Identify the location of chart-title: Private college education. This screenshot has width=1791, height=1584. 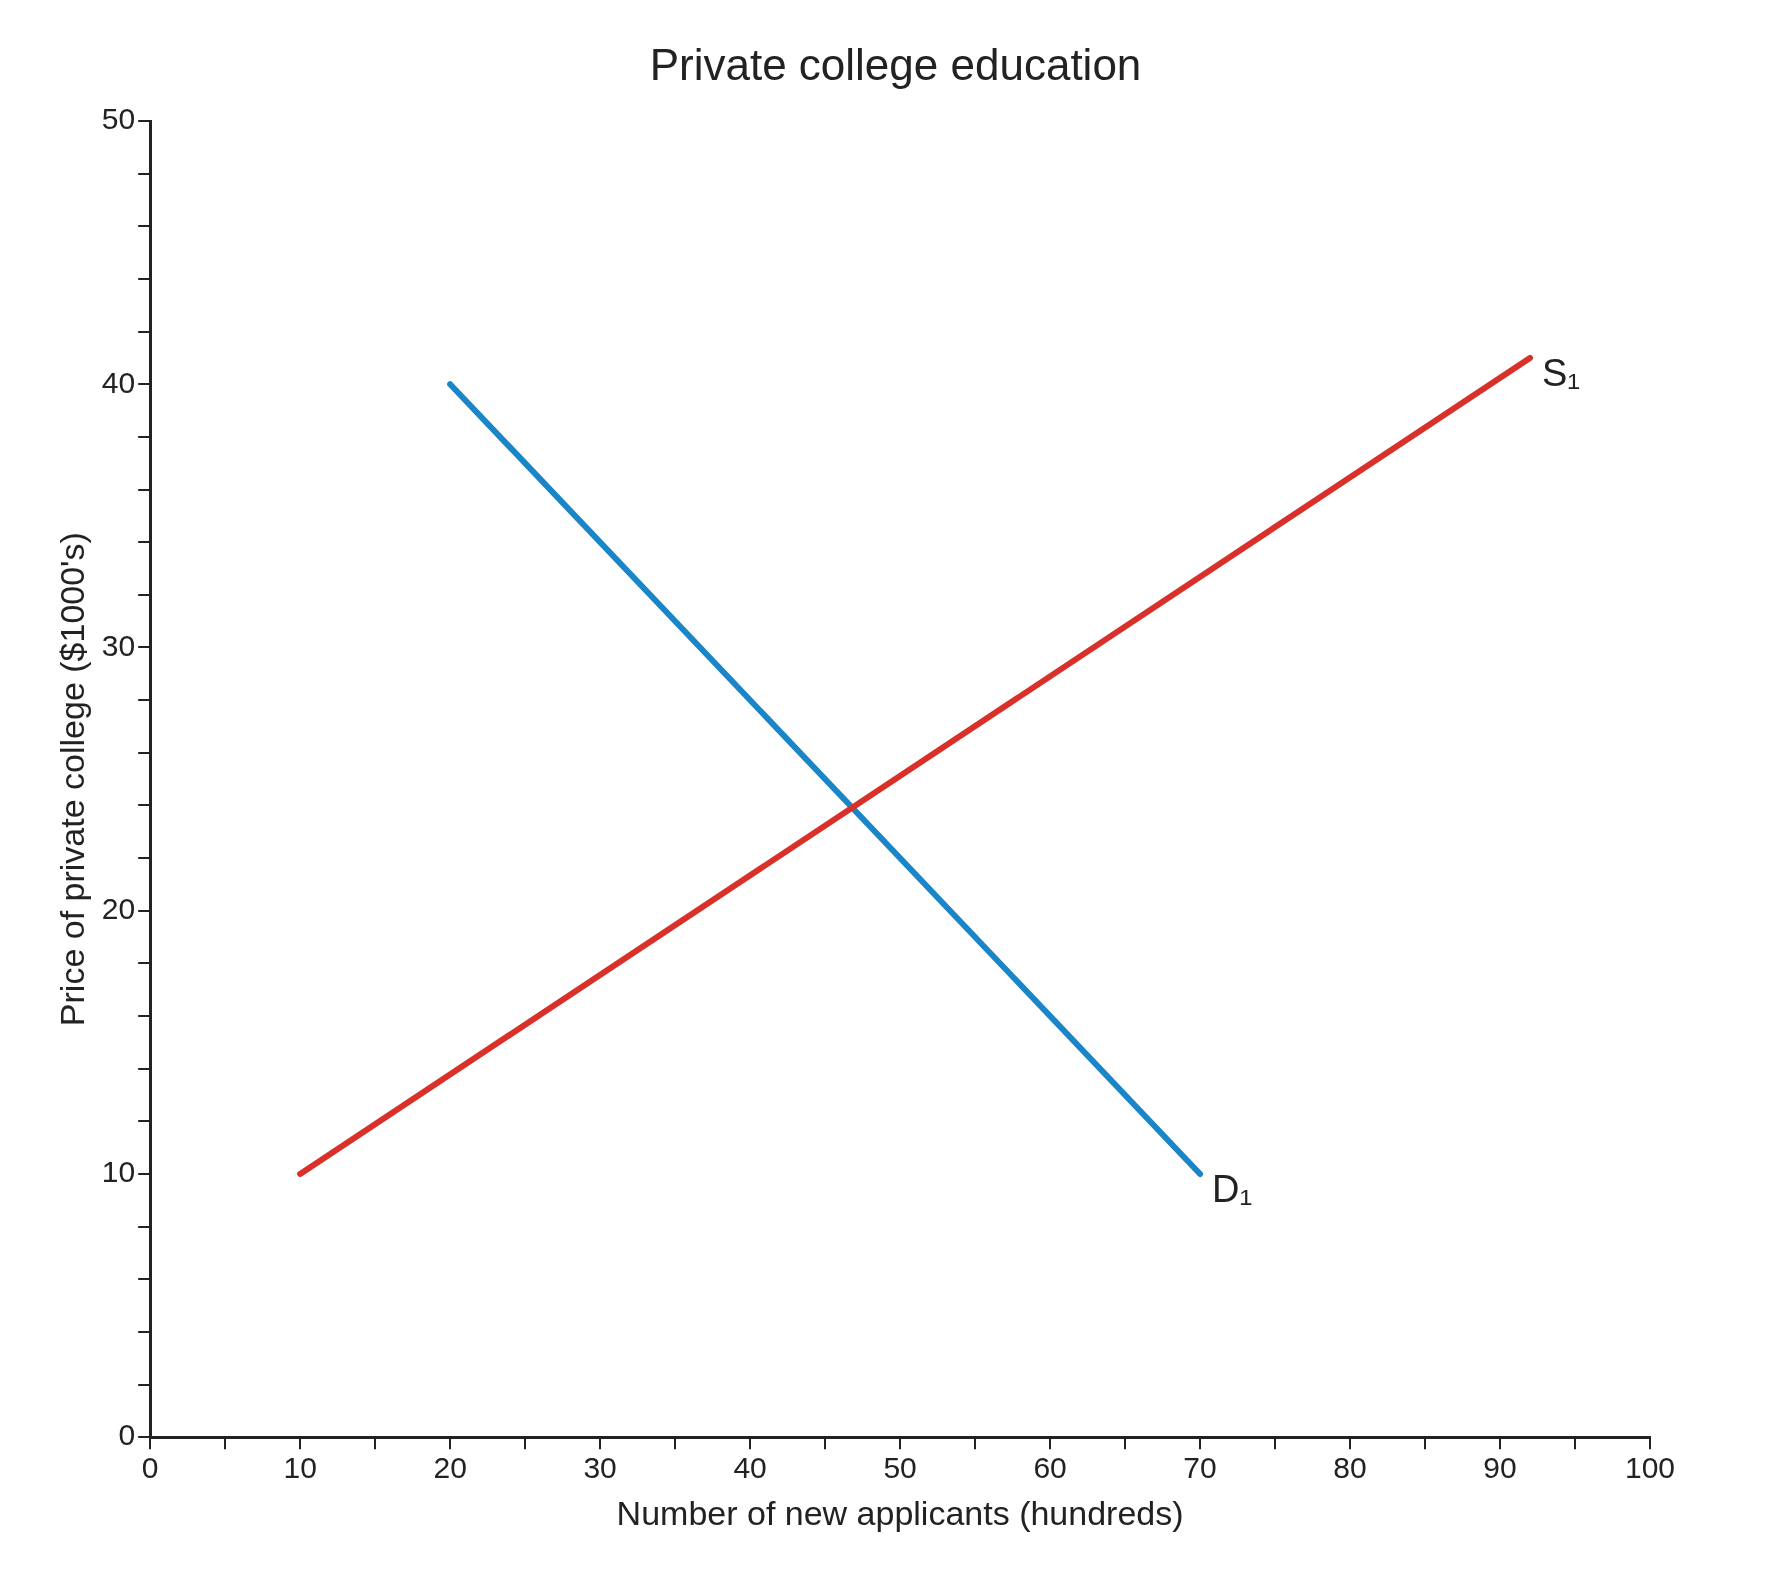
(895, 65).